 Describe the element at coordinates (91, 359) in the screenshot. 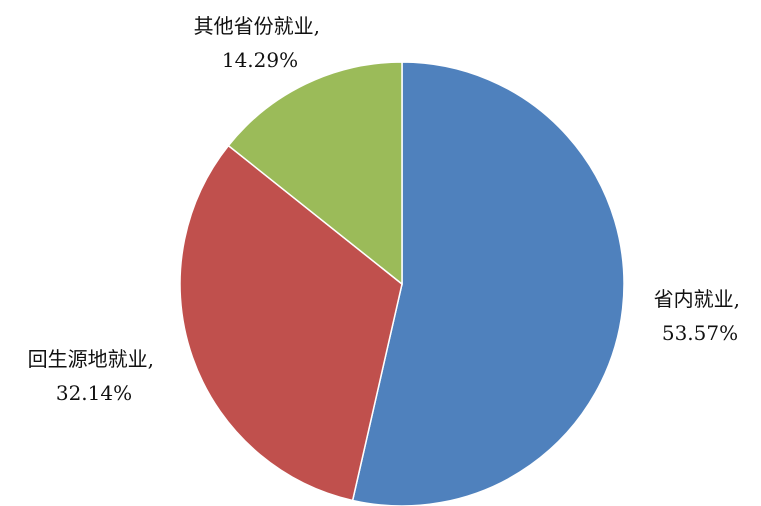

I see `label-home-region-name: 回生源地就业,` at that location.